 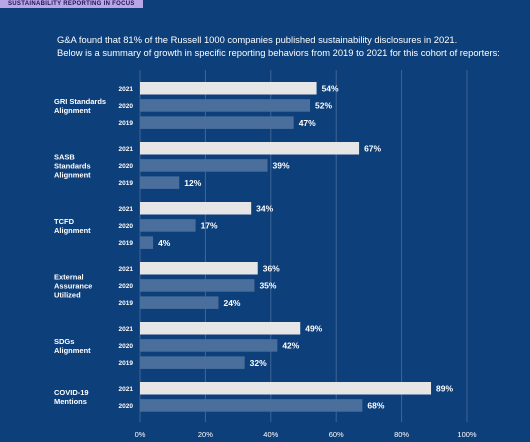 What do you see at coordinates (192, 183) in the screenshot?
I see `value-label: 12%` at bounding box center [192, 183].